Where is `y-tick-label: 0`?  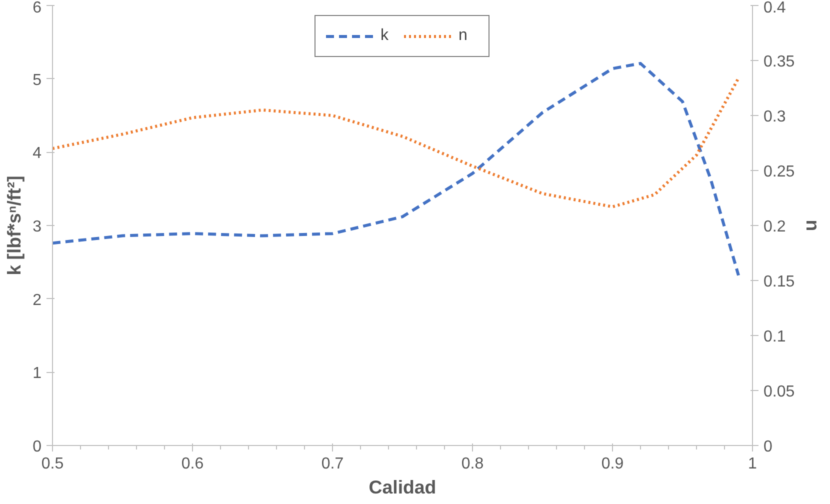 y-tick-label: 0 is located at coordinates (37, 447).